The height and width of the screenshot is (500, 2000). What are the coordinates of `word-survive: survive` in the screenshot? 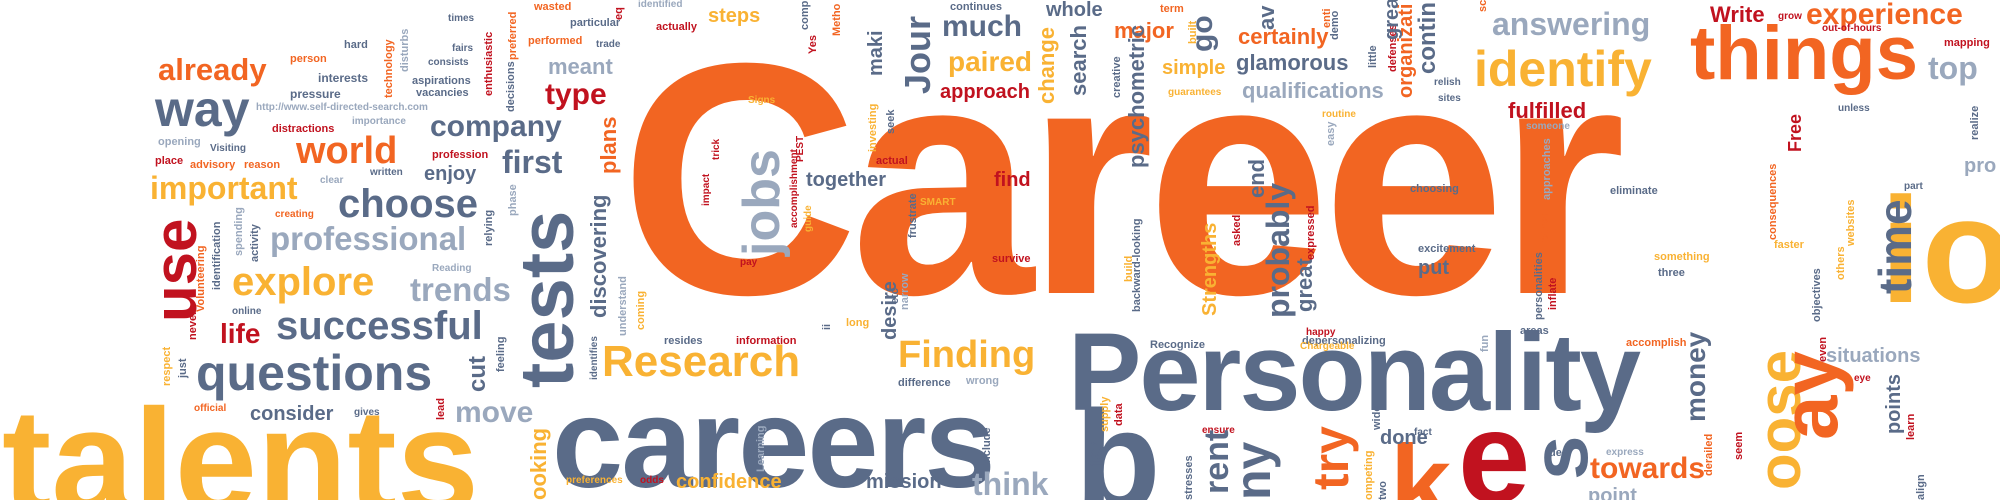 It's located at (1011, 259).